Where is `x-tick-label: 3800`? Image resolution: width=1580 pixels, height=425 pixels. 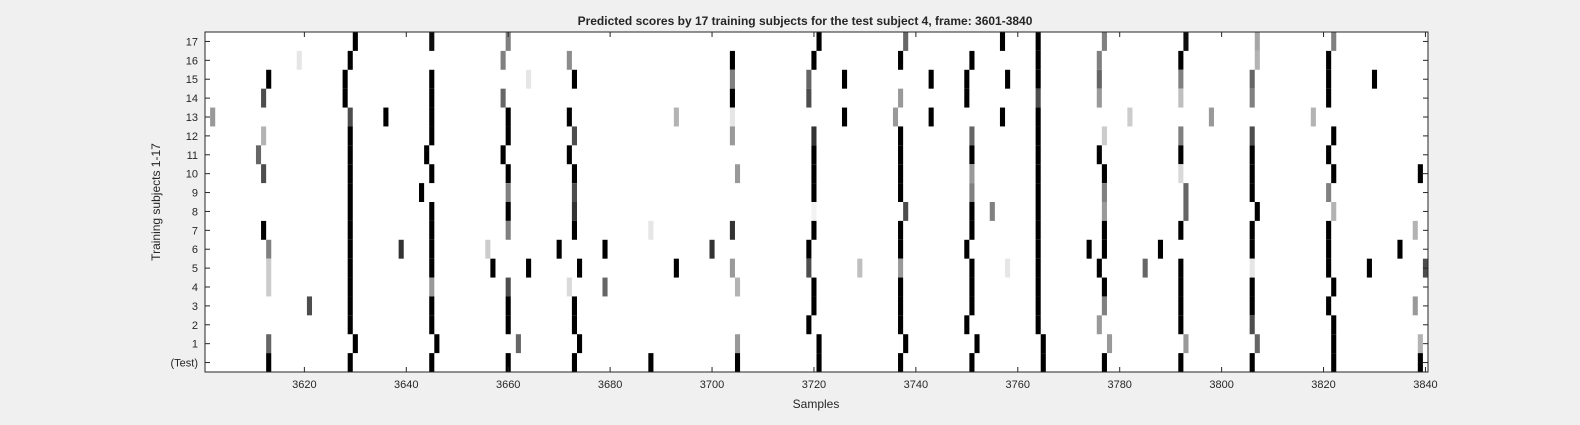
x-tick-label: 3800 is located at coordinates (1221, 385).